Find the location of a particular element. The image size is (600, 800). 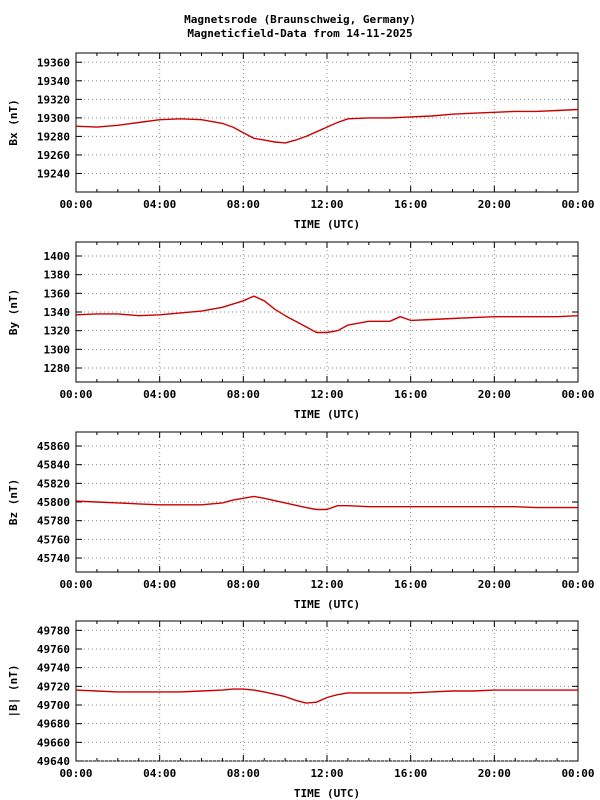

by-x-tick-label: 04:00 is located at coordinates (159, 394).